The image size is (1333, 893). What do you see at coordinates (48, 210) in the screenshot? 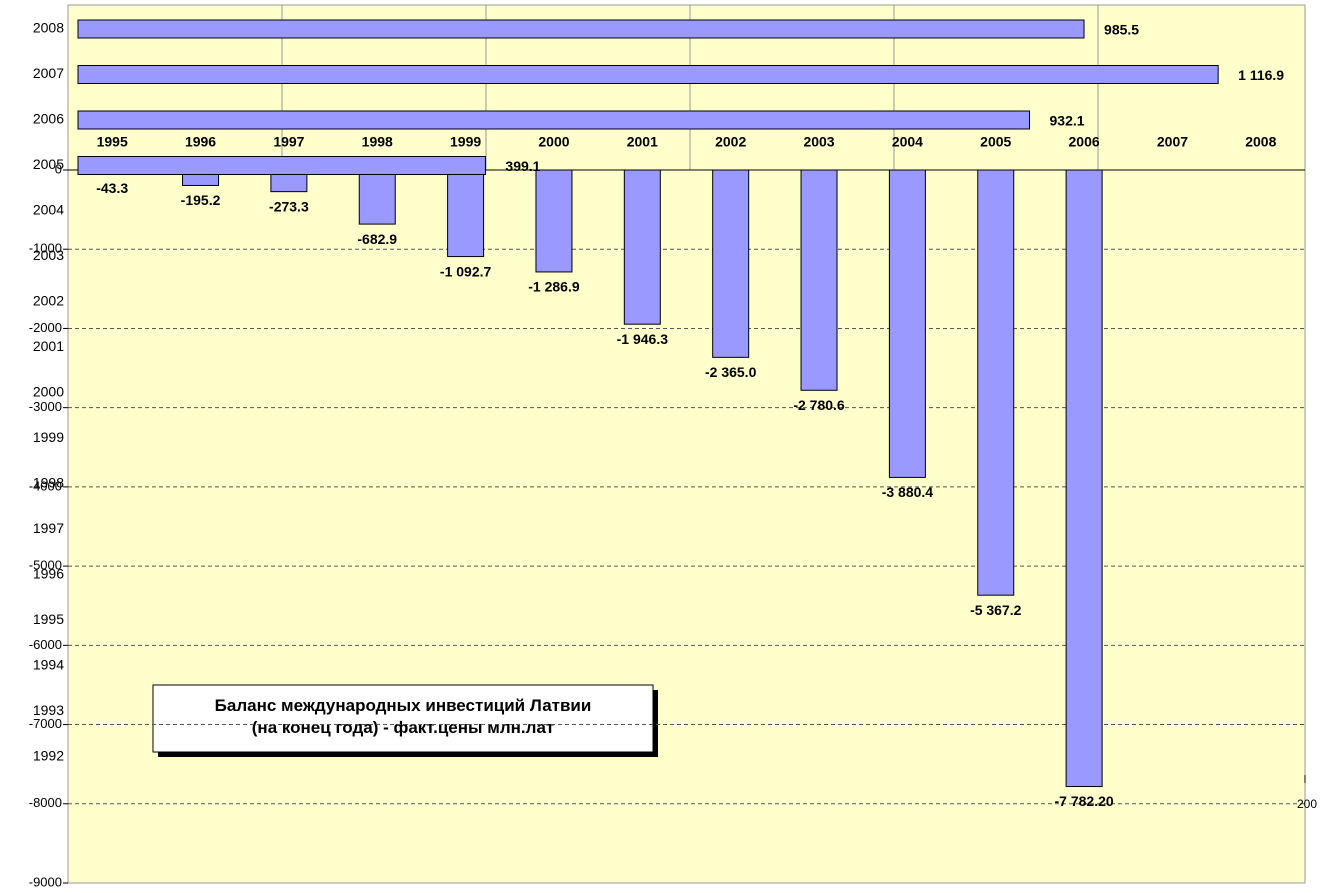
I see `y-tick-label: 2004` at bounding box center [48, 210].